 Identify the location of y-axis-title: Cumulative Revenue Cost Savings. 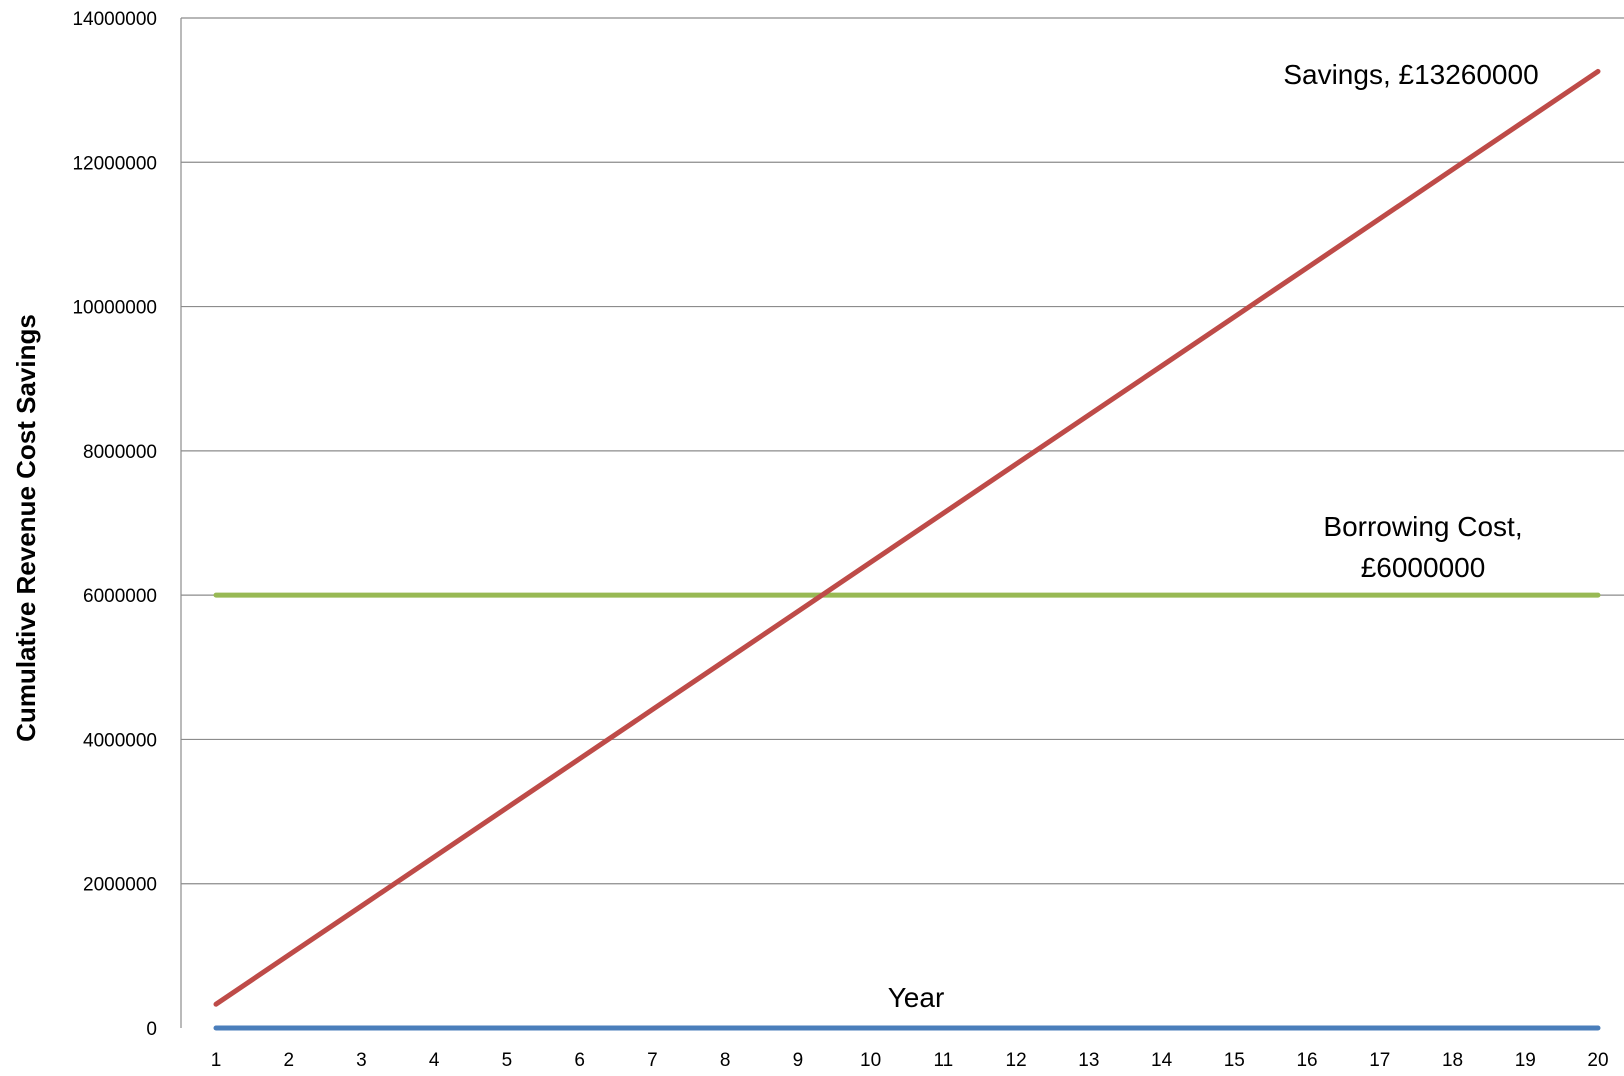
(26, 528).